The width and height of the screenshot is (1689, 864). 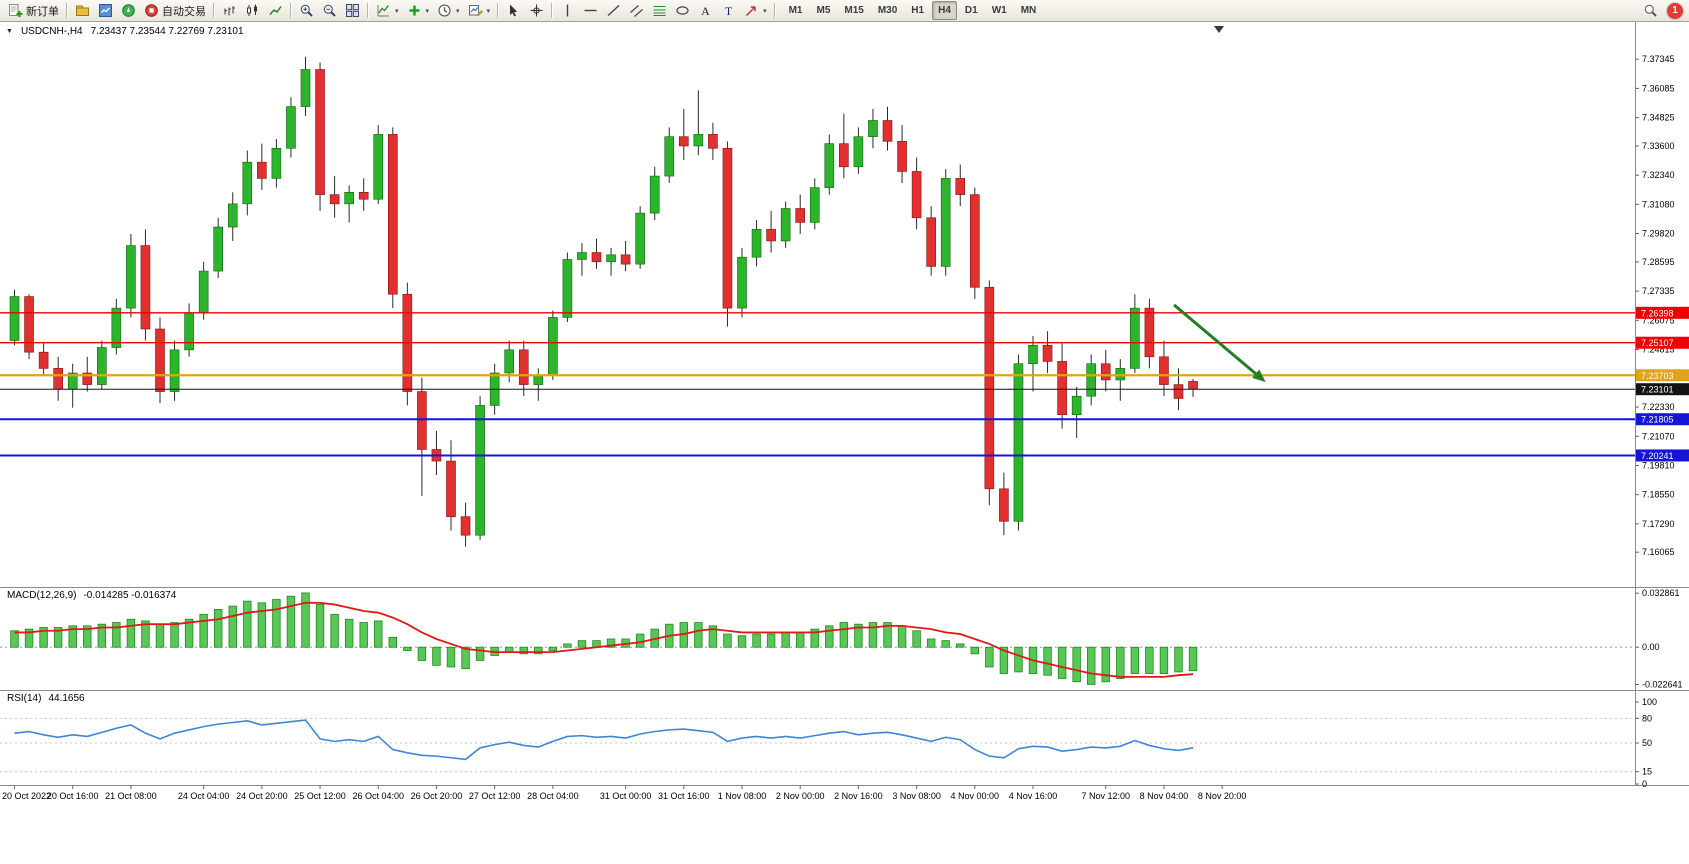 I want to click on crosshair-button, so click(x=536, y=10).